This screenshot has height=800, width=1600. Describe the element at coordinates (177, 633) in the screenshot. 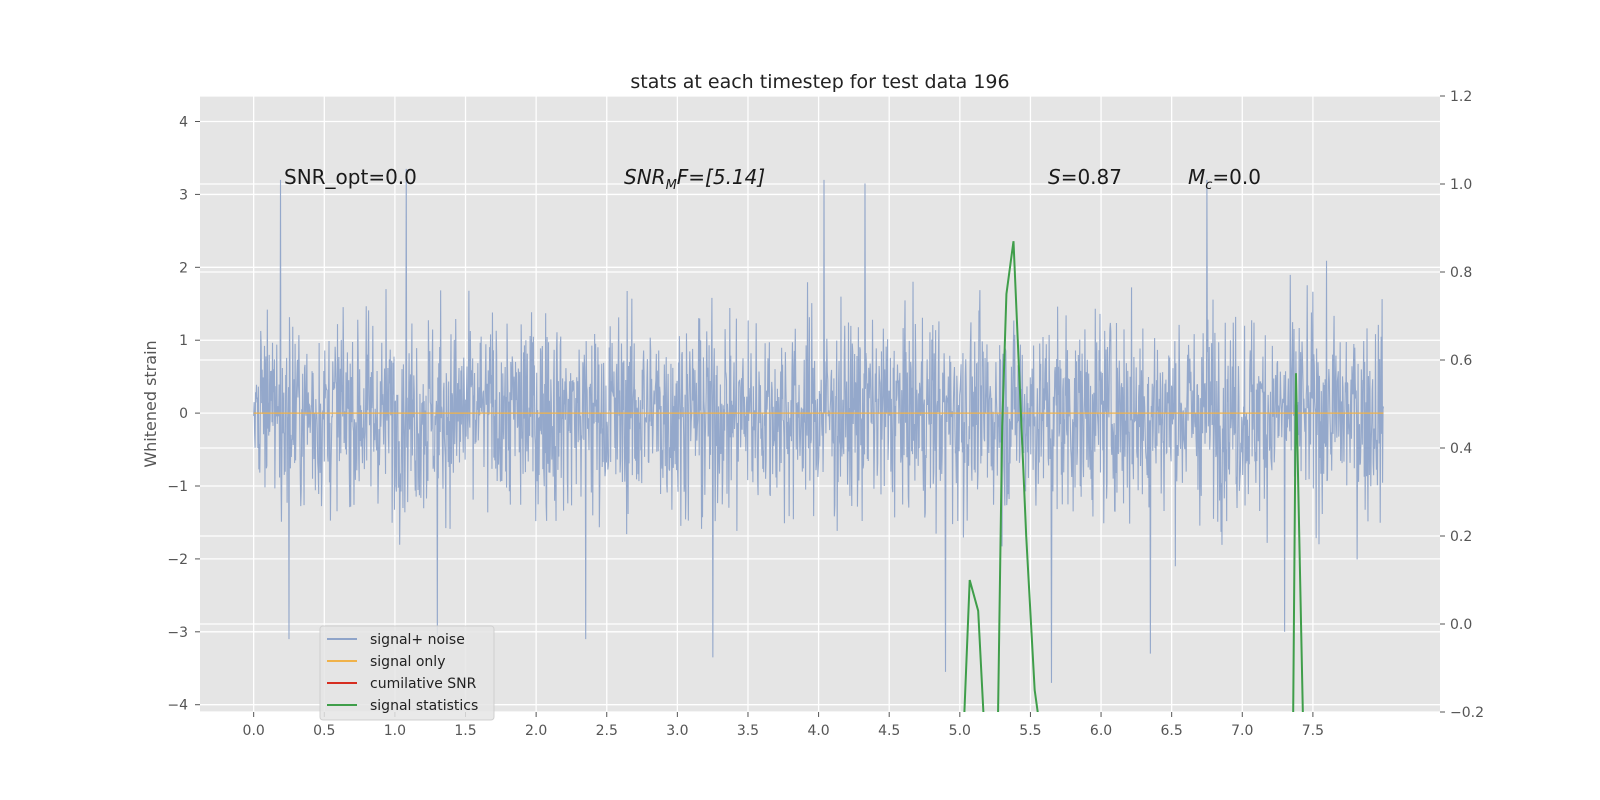

I see `y-tick-label: −3` at that location.